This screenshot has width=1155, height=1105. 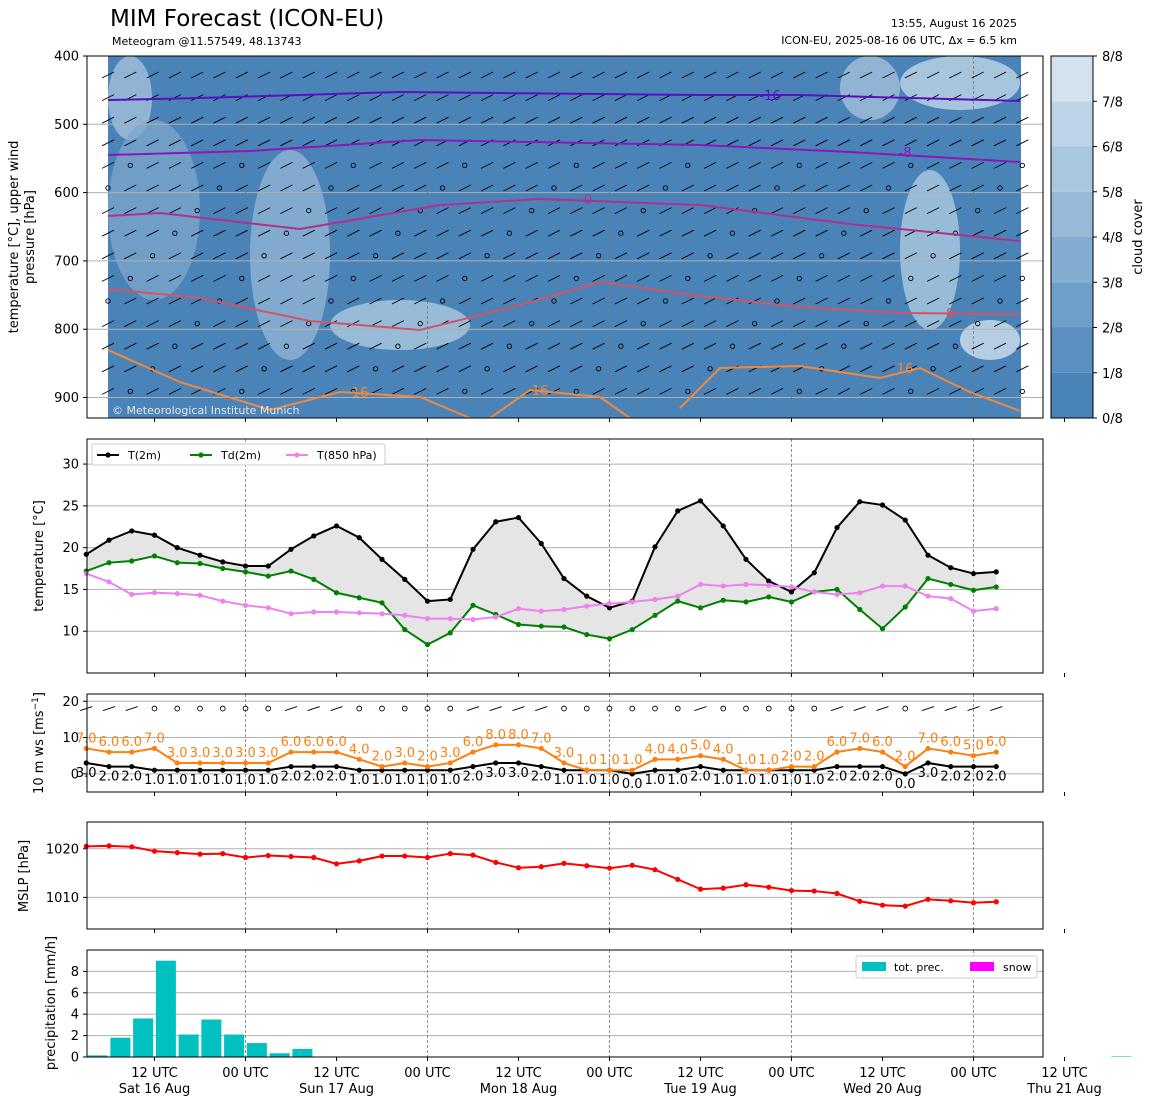 I want to click on colorbar-segment, so click(x=1072, y=305).